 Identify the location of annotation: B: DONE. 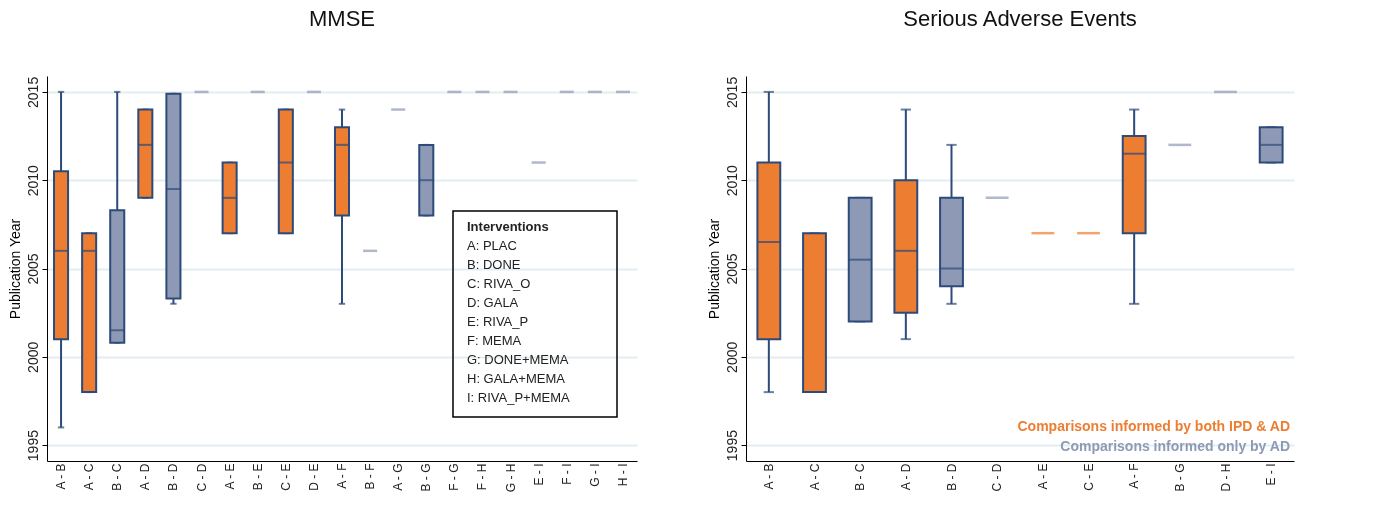
(494, 264).